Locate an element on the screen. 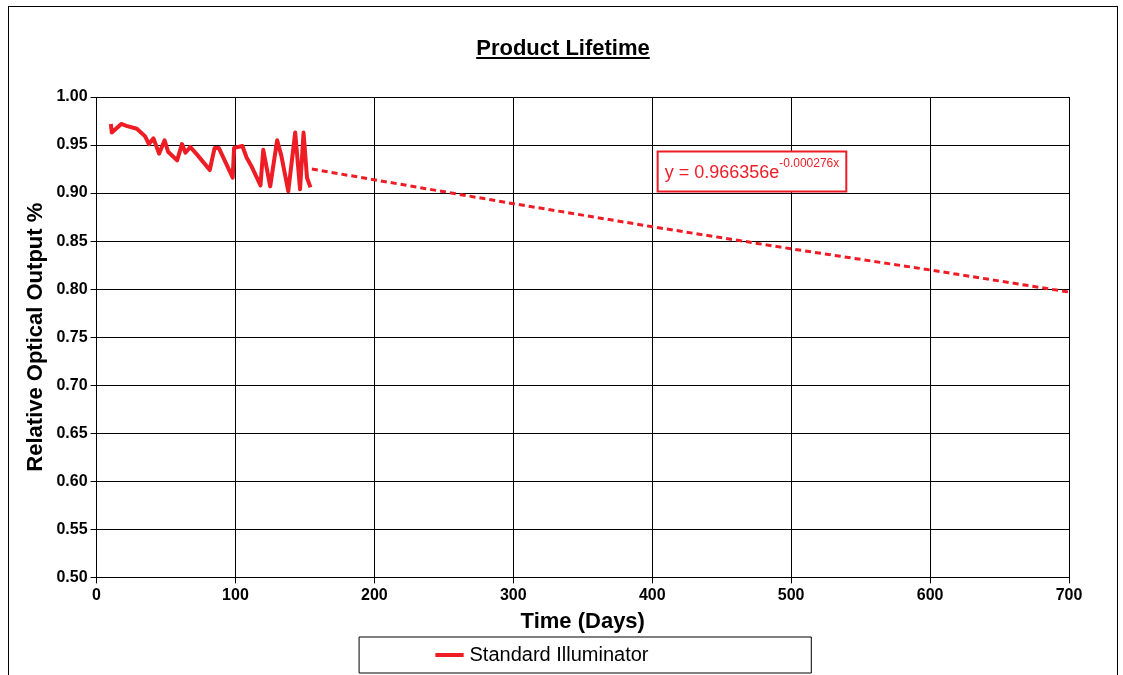 This screenshot has width=1123, height=675. y-tick-label: 0.60 is located at coordinates (72, 480).